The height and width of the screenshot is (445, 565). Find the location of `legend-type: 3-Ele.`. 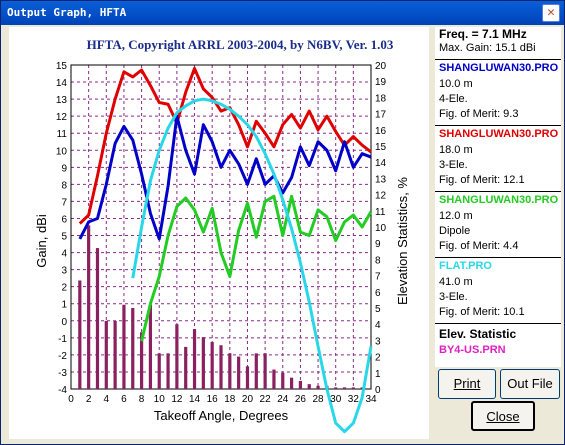

legend-type: 3-Ele. is located at coordinates (453, 297).